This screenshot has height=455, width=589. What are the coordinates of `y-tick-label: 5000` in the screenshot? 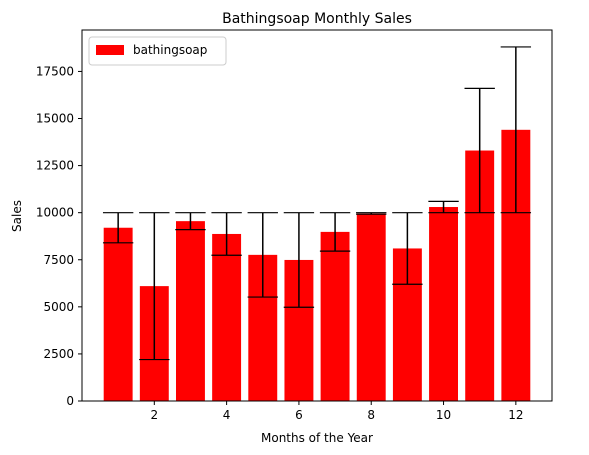 It's located at (58, 307).